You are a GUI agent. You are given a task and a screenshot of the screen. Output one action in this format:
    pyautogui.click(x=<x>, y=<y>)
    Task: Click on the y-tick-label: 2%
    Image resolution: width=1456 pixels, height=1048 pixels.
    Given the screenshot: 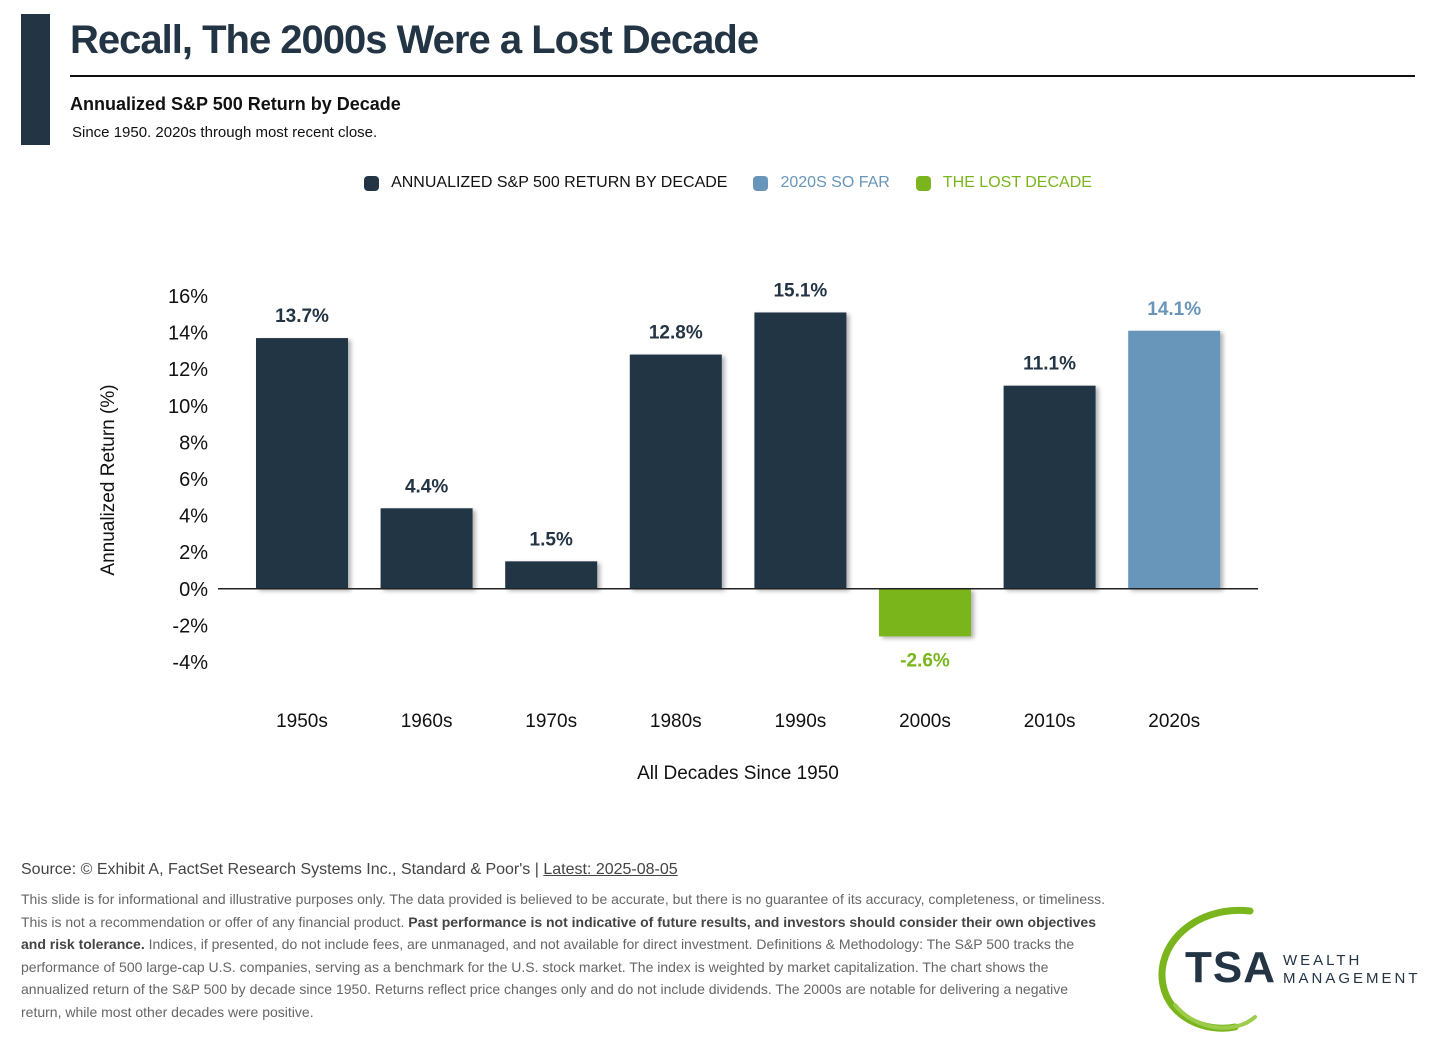 What is the action you would take?
    pyautogui.click(x=193, y=553)
    